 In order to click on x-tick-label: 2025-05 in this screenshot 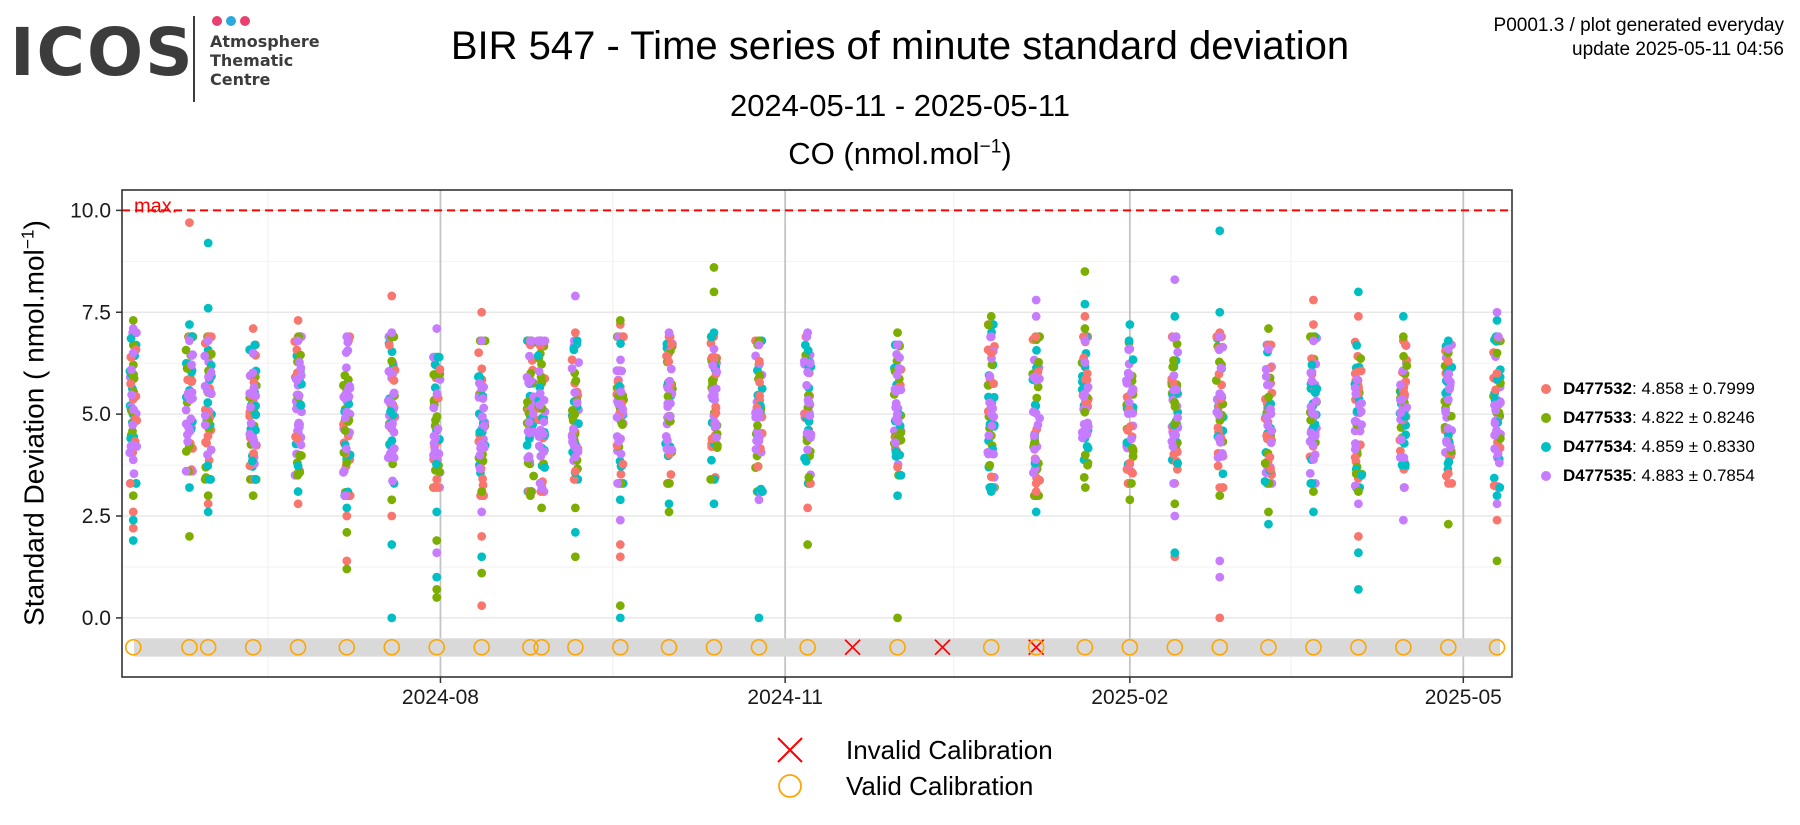, I will do `click(1463, 697)`.